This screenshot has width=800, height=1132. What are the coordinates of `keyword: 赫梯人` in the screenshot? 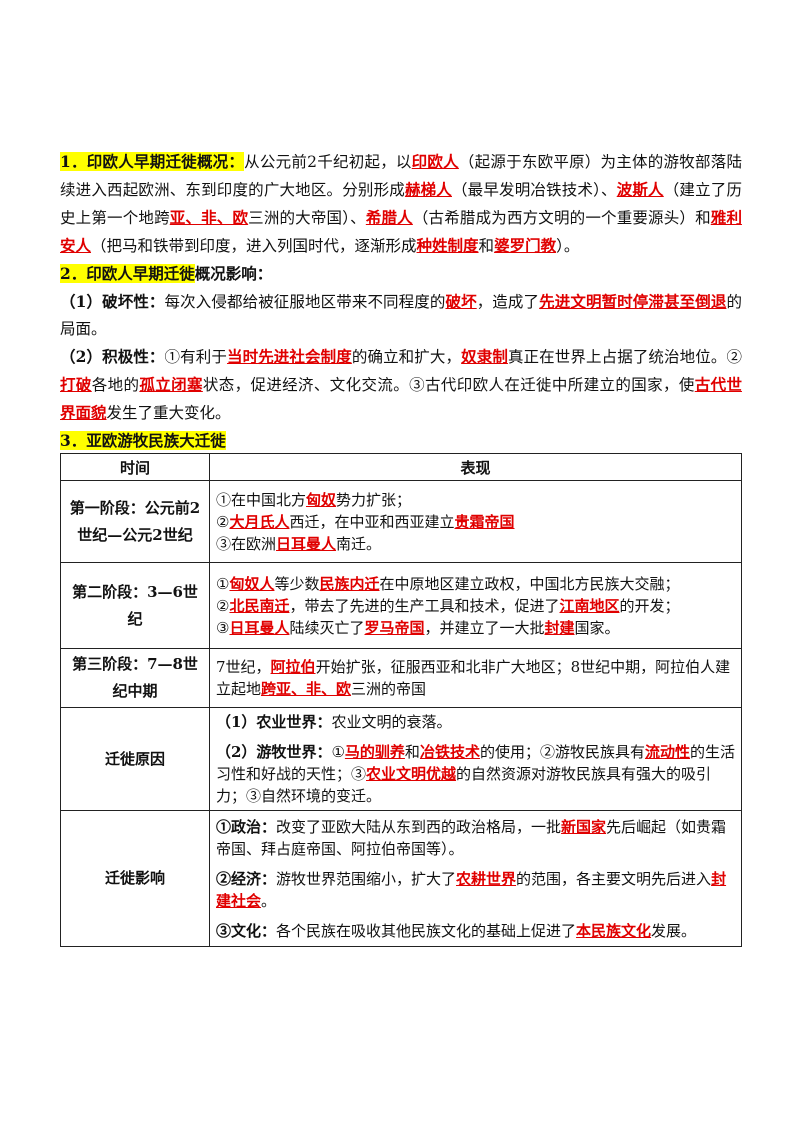 It's located at (428, 189).